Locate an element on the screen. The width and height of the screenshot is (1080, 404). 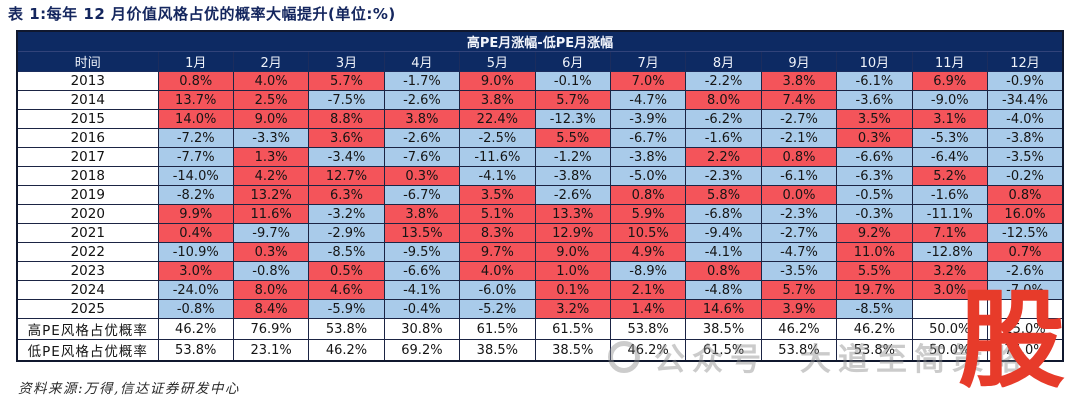
month-column-header: 10月 is located at coordinates (874, 61).